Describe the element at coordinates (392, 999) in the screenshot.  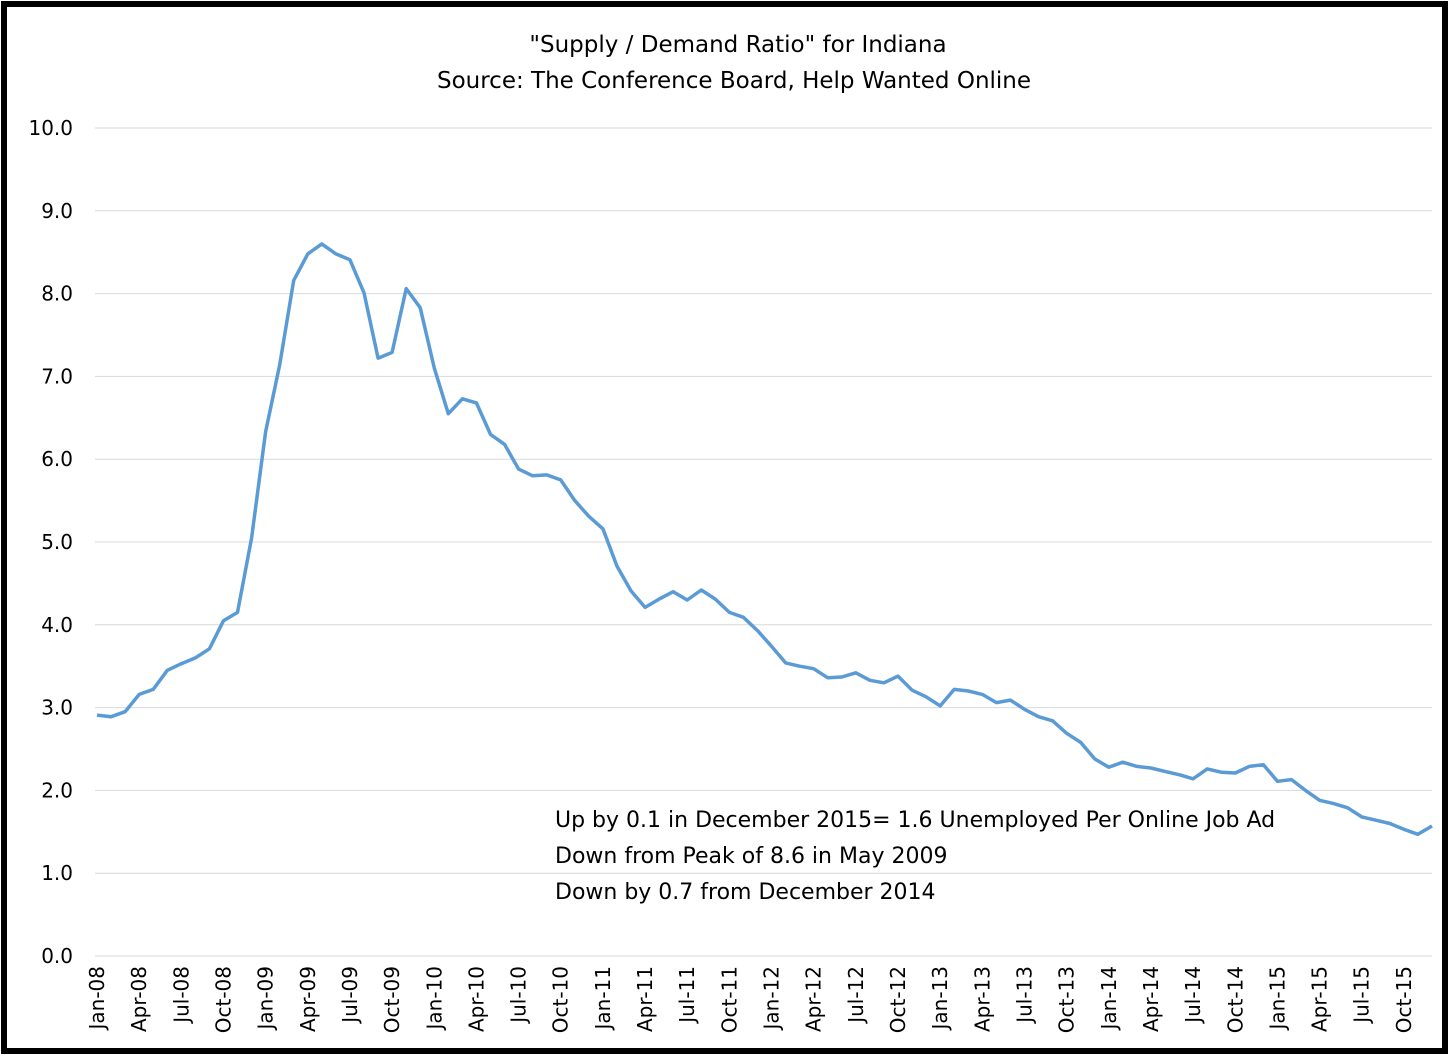
I see `x-tick-label: Oct-09` at that location.